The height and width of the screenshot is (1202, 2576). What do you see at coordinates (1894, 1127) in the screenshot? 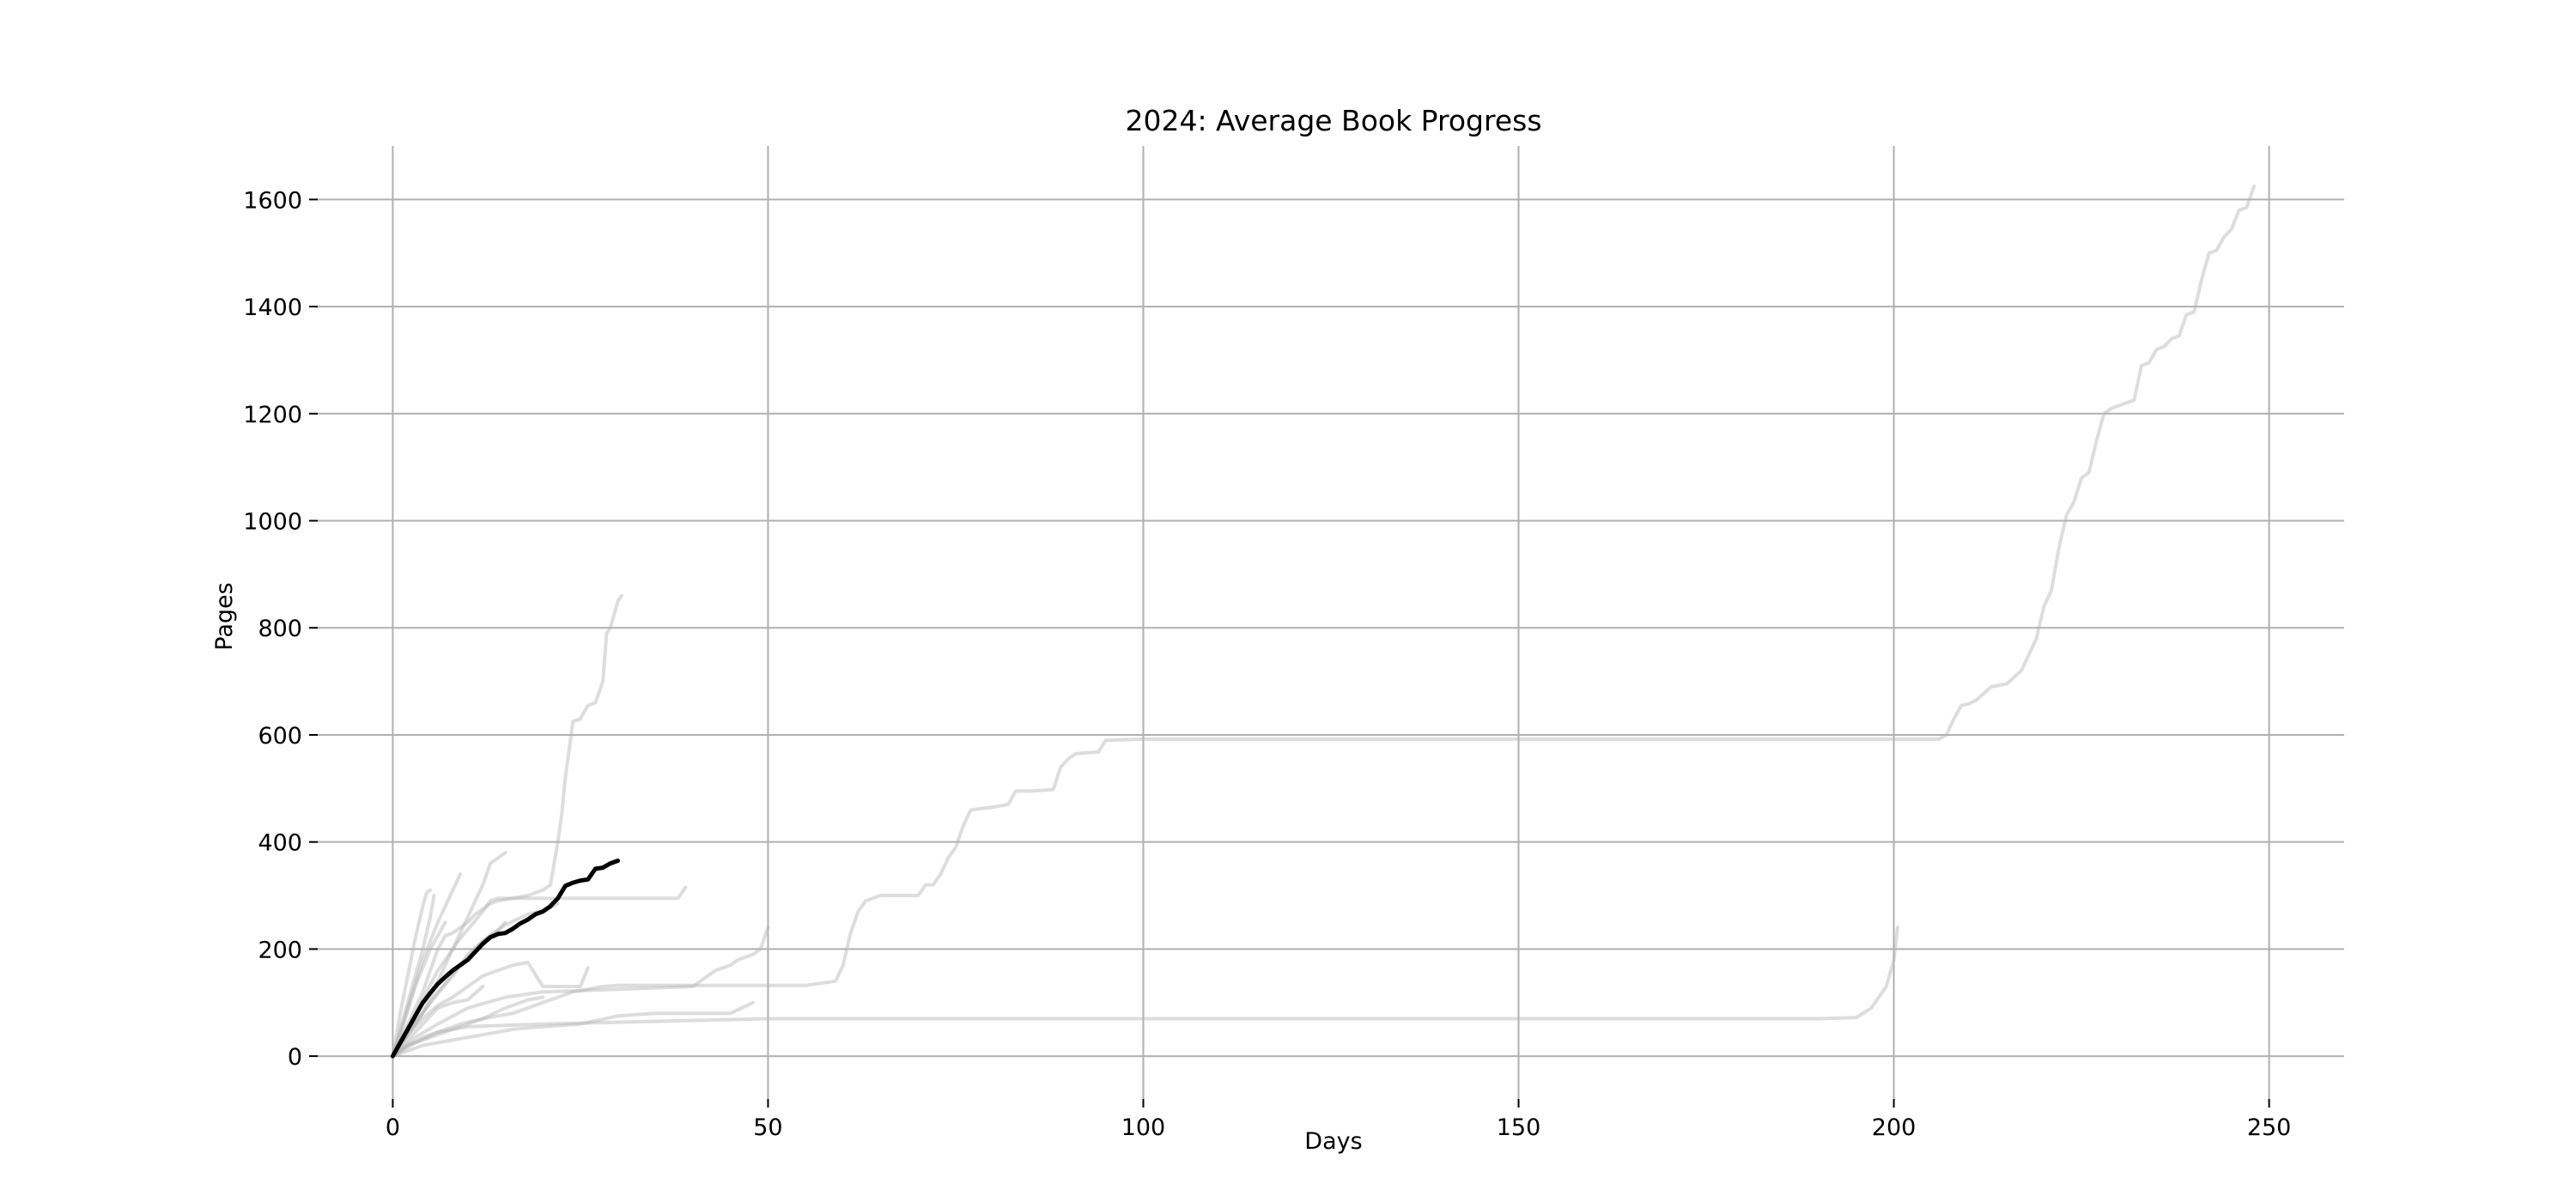
I see `x-tick-label: 200` at bounding box center [1894, 1127].